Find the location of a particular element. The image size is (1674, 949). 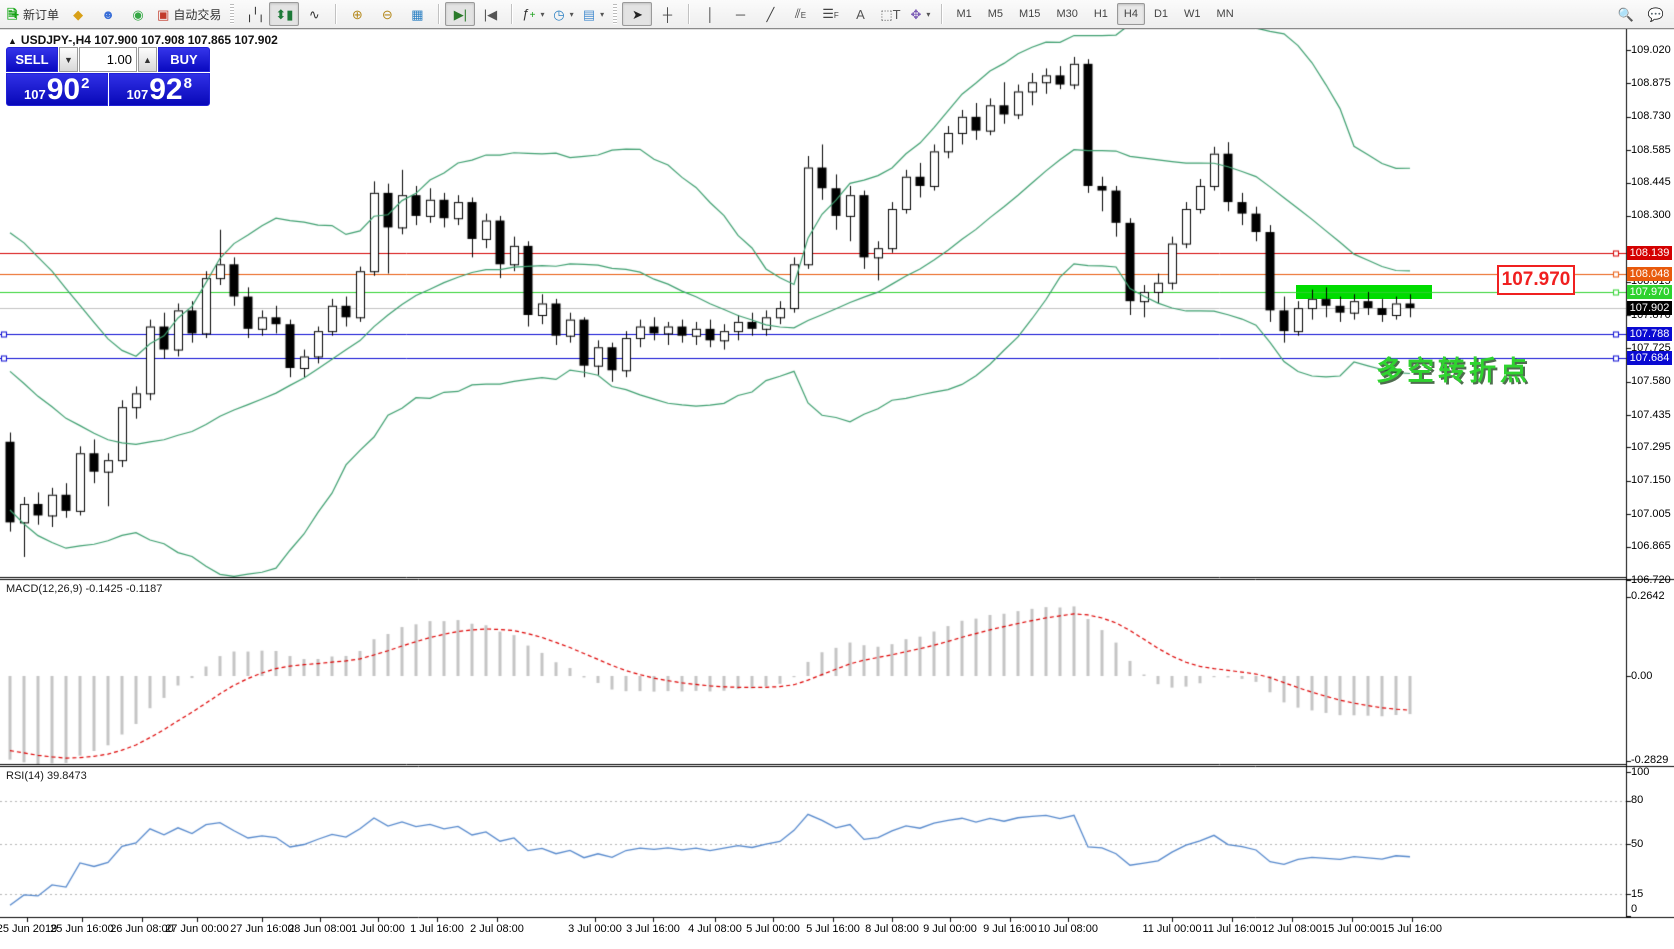

crosshair-icon: ┼ is located at coordinates (667, 14).